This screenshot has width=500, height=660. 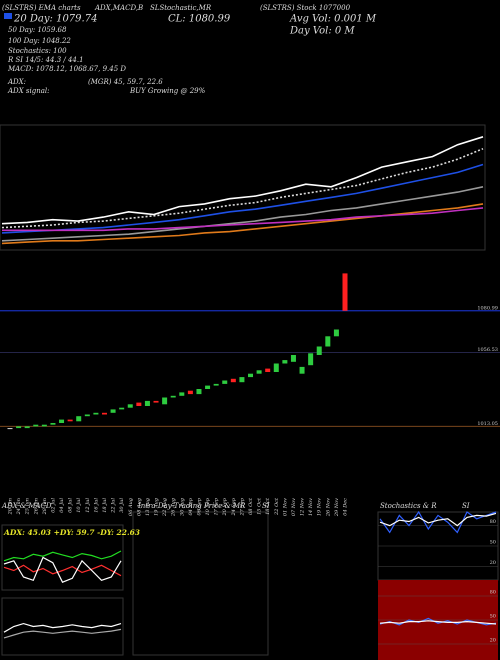 What do you see at coordinates (242, 506) in the screenshot?
I see `x-tick-label: 27 Sep` at bounding box center [242, 506].